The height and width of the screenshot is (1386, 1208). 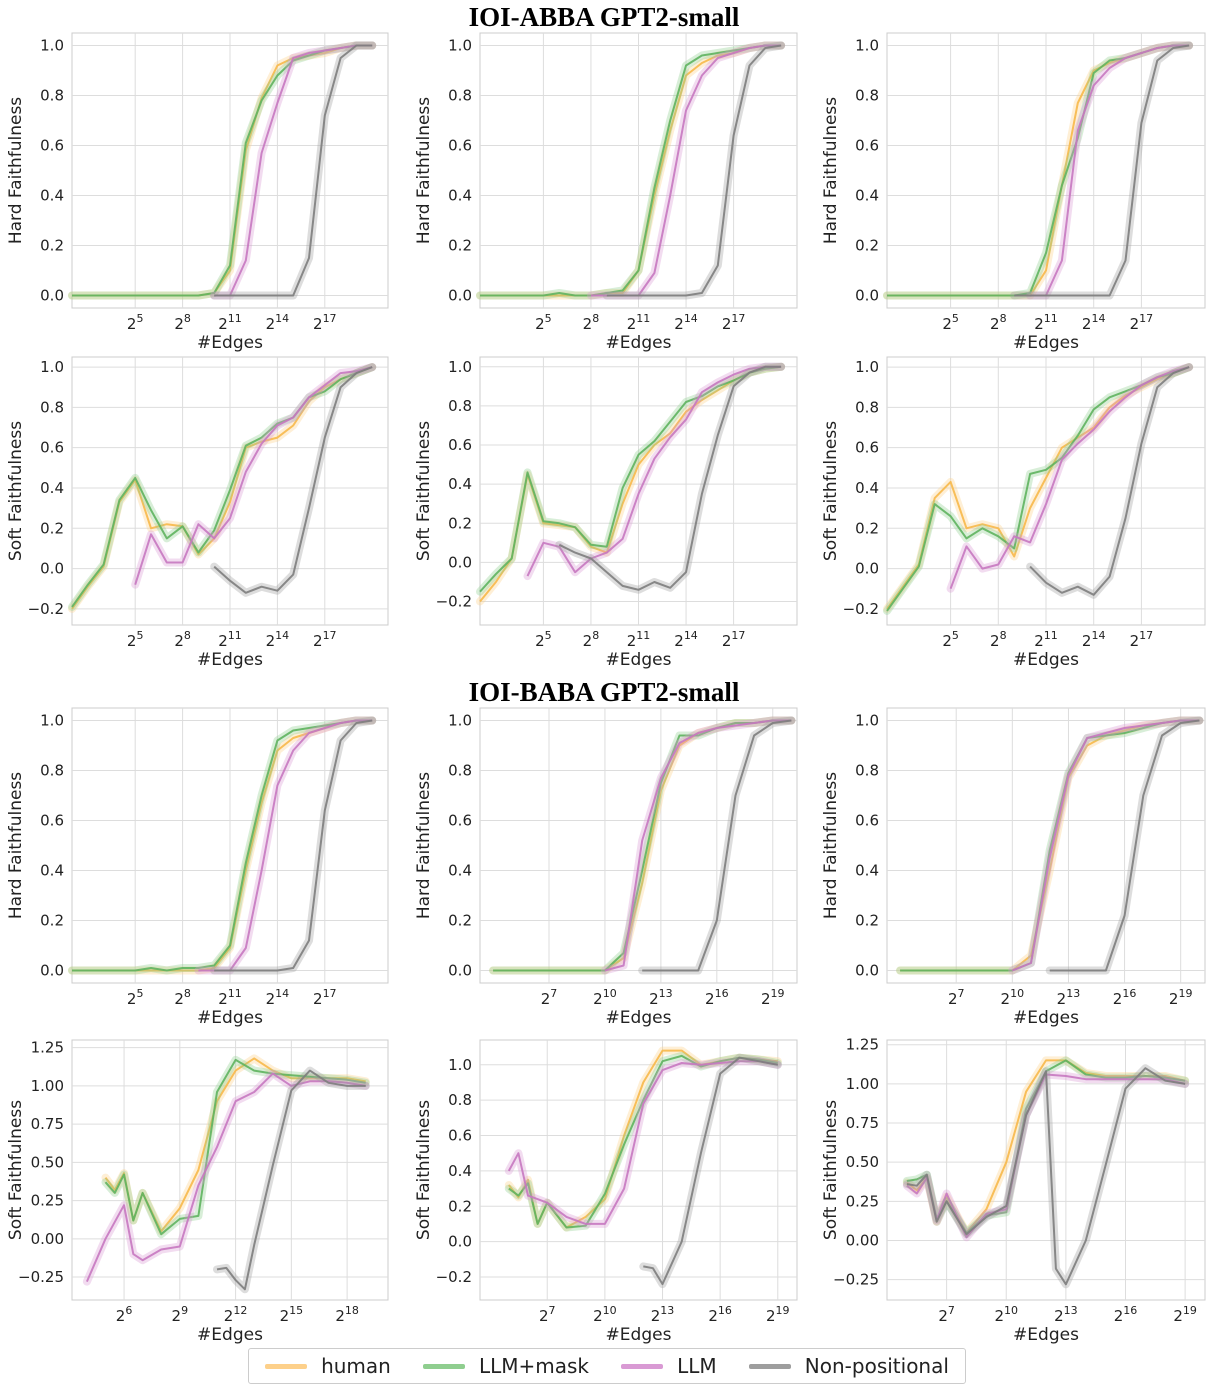 What do you see at coordinates (831, 845) in the screenshot?
I see `y-axis-label: Hard Faithfulness` at bounding box center [831, 845].